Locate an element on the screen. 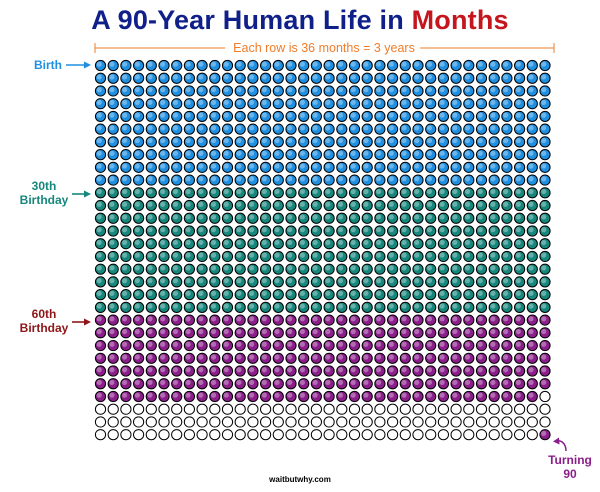  sixtieth-label-line1: 60th is located at coordinates (44, 314).